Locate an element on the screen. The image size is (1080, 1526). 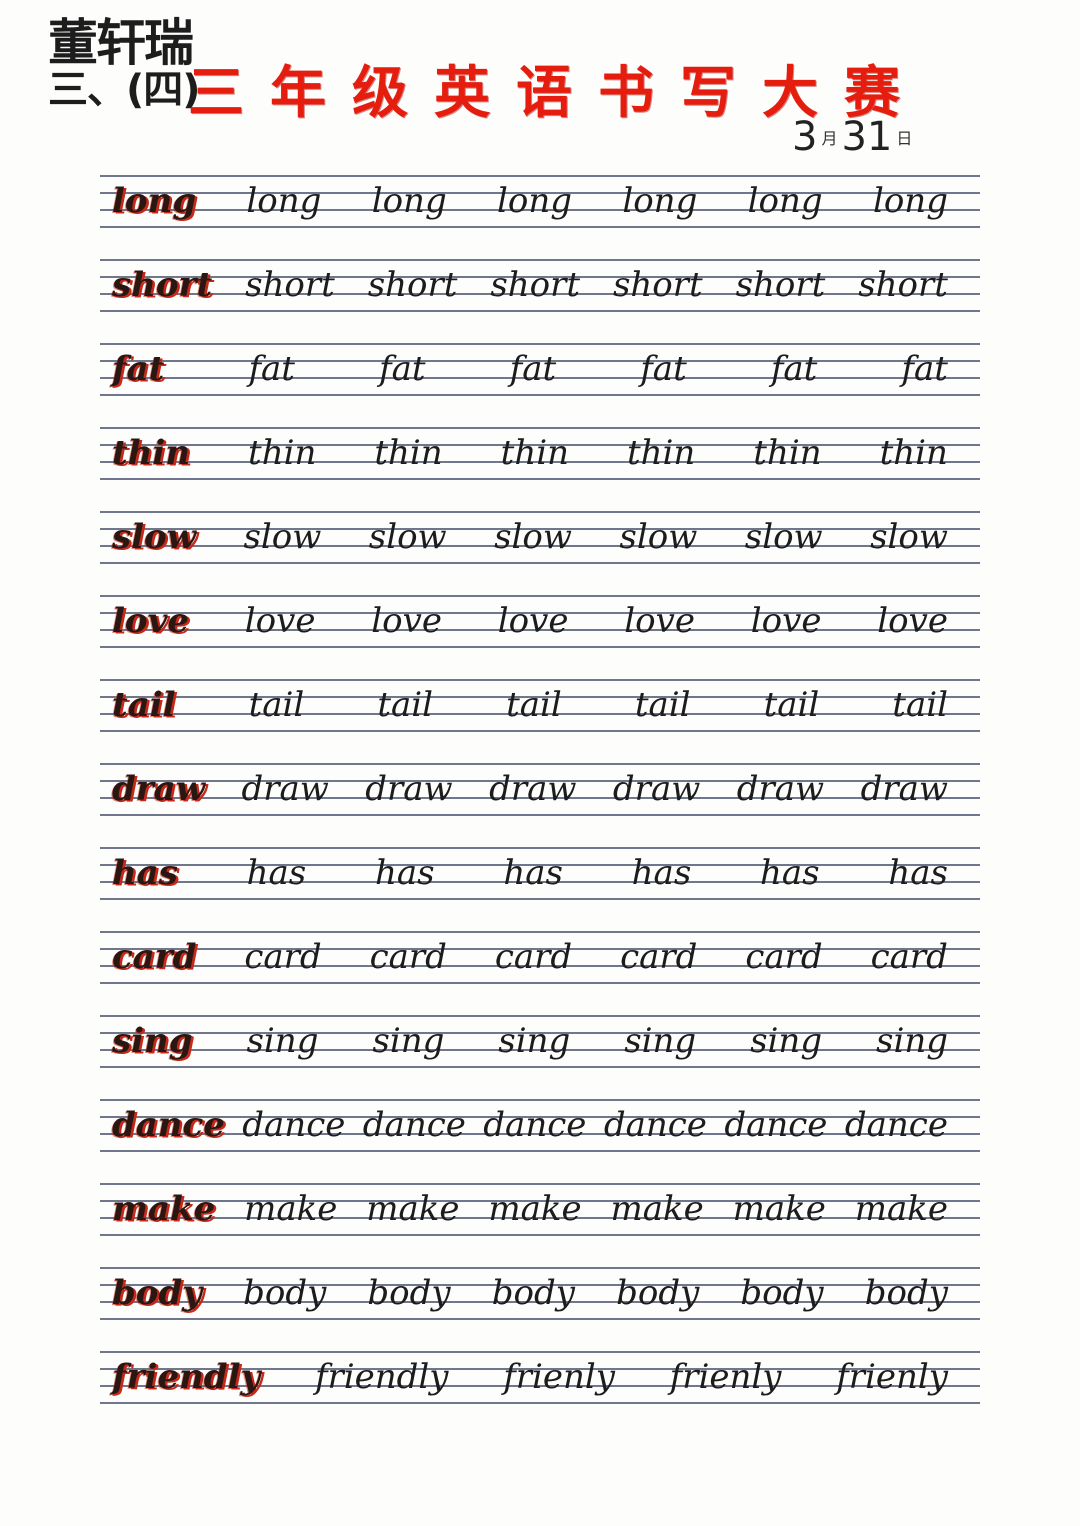
template-word: slow is located at coordinates (154, 537).